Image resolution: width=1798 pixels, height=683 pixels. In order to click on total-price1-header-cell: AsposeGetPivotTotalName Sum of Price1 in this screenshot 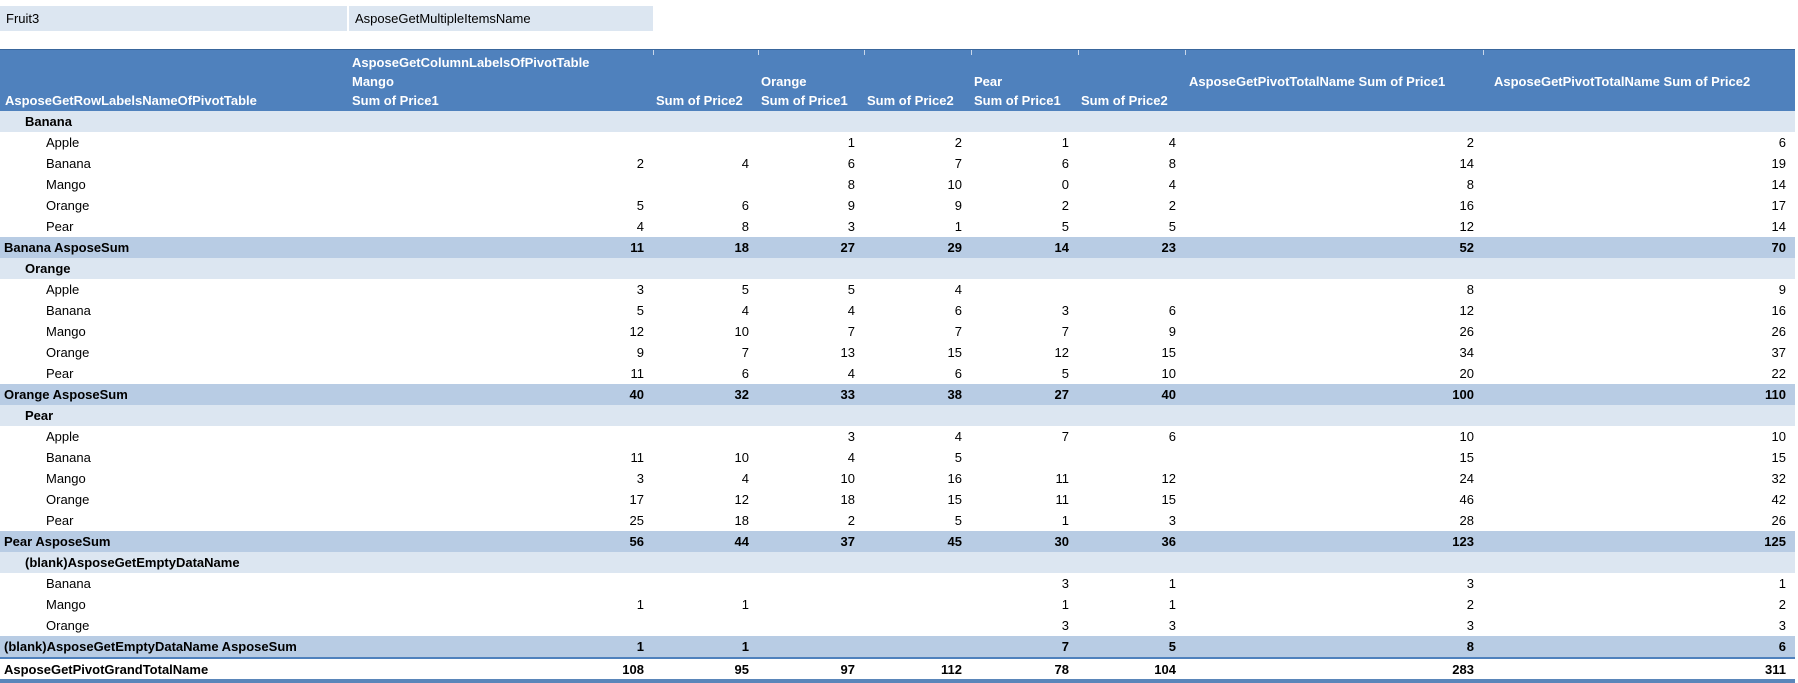, I will do `click(1317, 81)`.